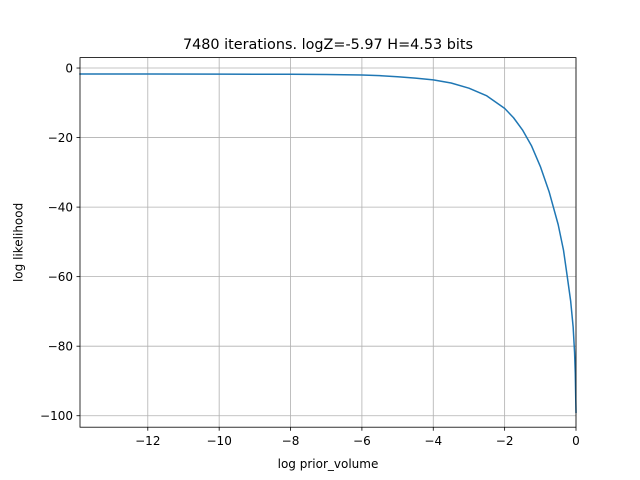 This screenshot has width=640, height=480. I want to click on x-tick-label: −8, so click(291, 441).